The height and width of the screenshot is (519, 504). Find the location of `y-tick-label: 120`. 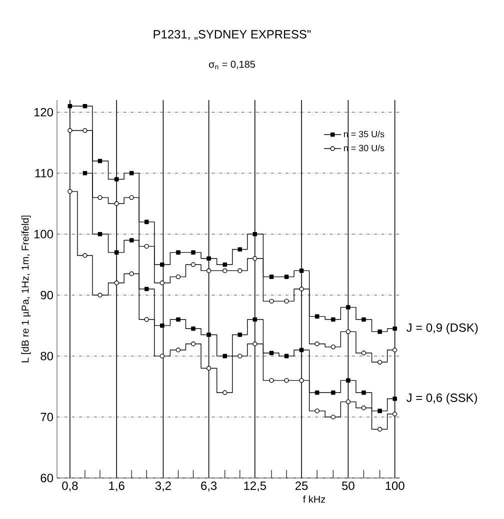

y-tick-label: 120 is located at coordinates (44, 112).